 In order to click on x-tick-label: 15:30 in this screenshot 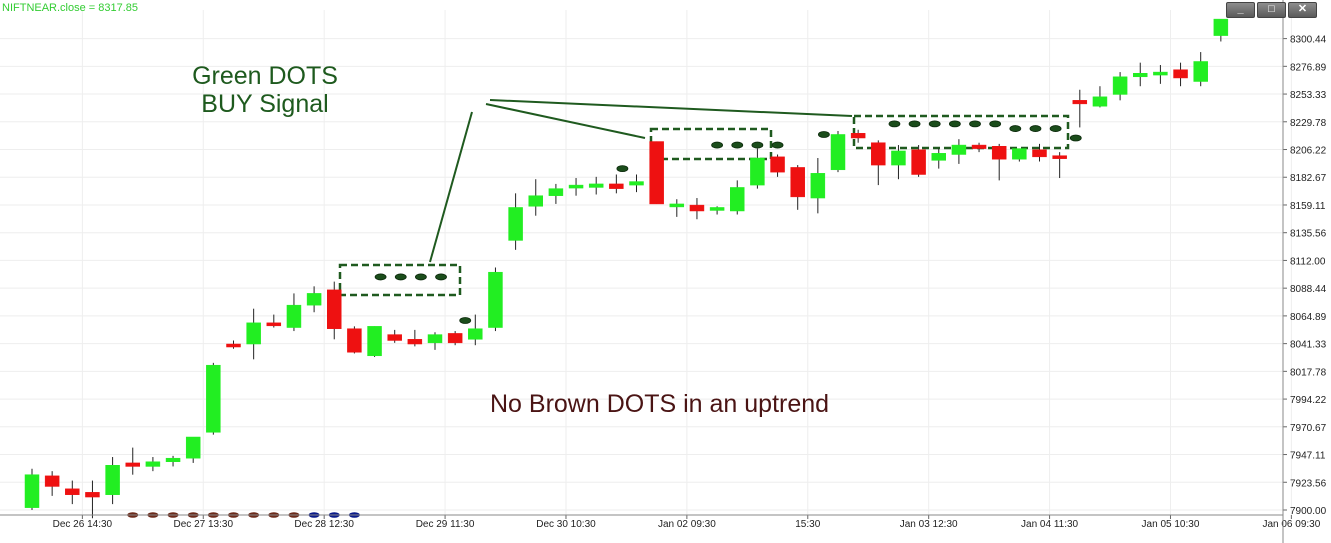, I will do `click(807, 524)`.